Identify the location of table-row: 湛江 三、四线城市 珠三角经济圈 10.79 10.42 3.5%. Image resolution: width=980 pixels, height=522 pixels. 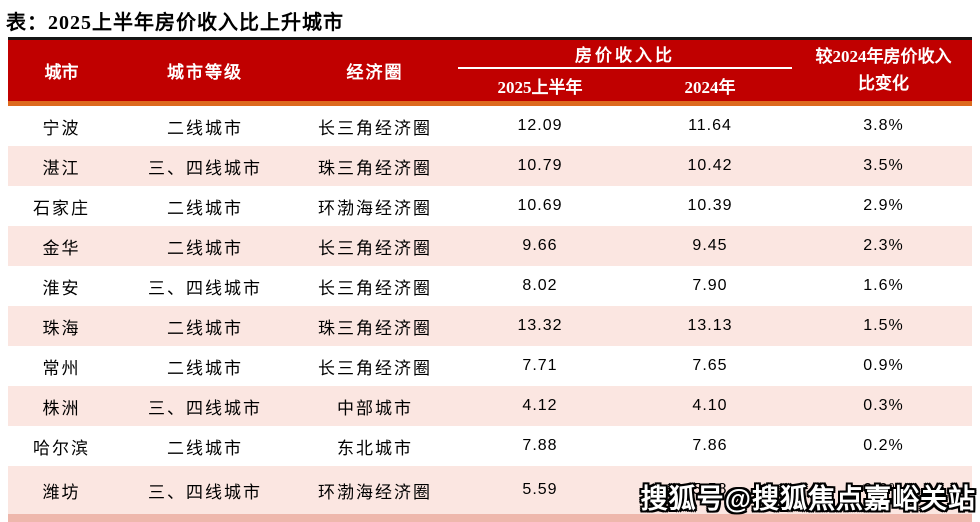
(490, 166).